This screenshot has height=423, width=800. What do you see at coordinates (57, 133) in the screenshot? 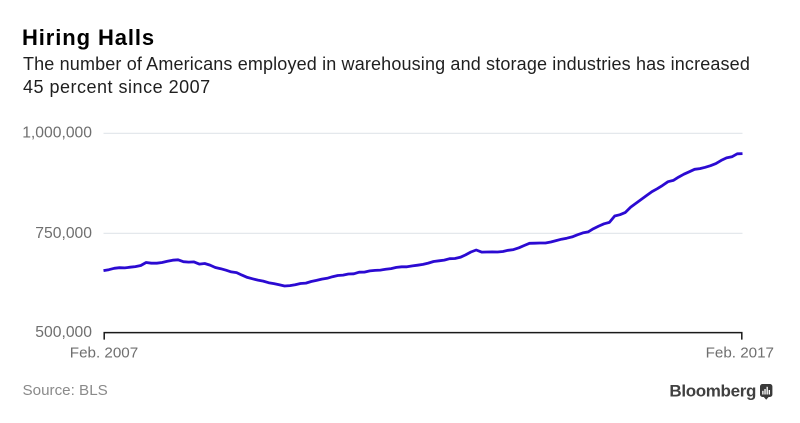
I see `svg-text: 1,000,000` at bounding box center [57, 133].